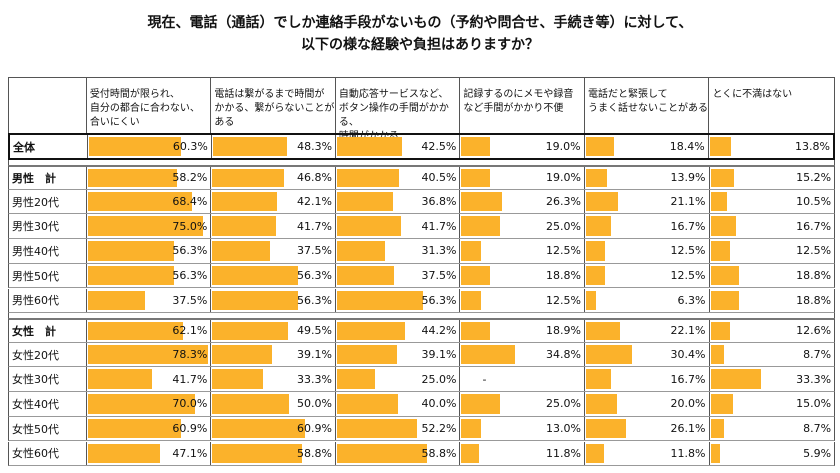  What do you see at coordinates (439, 331) in the screenshot?
I see `value-label: 44.2%` at bounding box center [439, 331].